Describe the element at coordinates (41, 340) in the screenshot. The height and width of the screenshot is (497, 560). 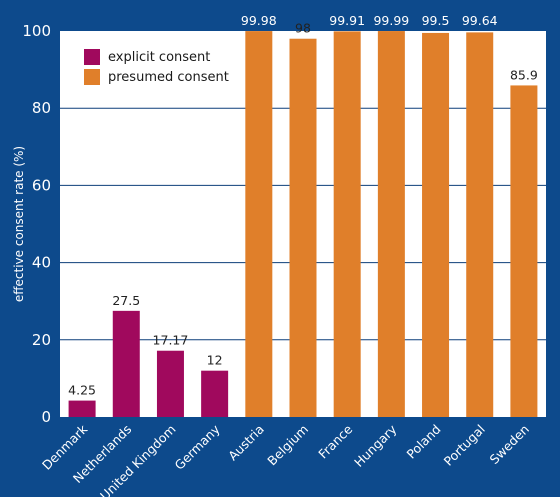
I see `y-tick-label: 20` at that location.